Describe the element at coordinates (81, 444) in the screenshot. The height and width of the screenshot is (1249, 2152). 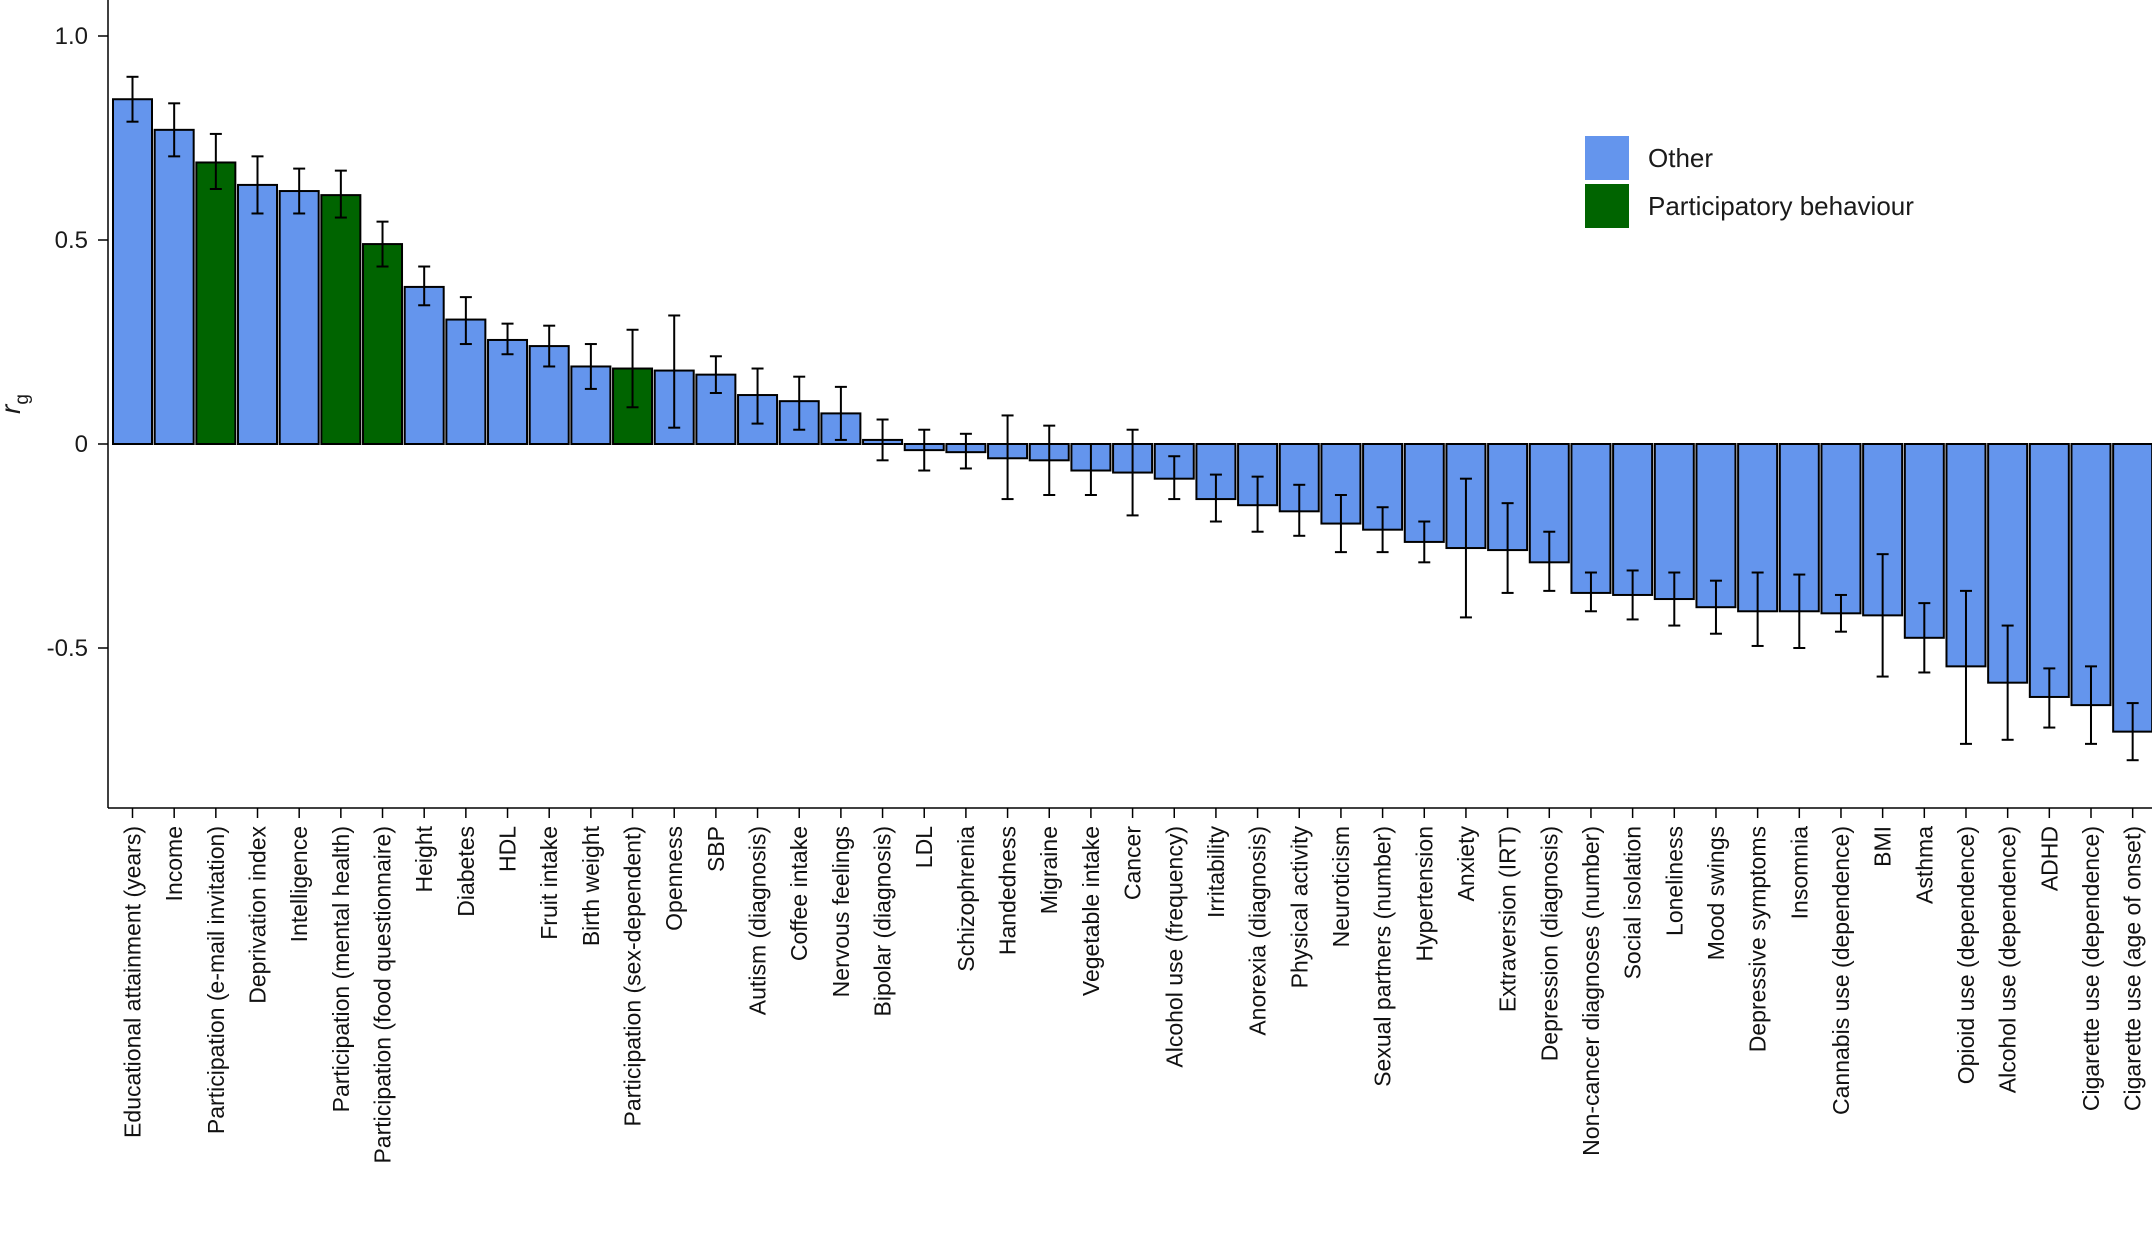
I see `y-tick-label: 0` at that location.